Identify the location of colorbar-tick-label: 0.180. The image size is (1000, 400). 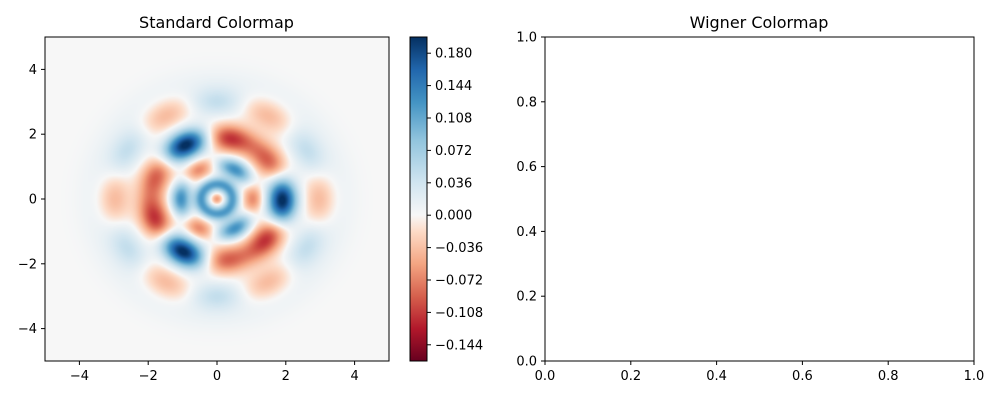
(453, 54).